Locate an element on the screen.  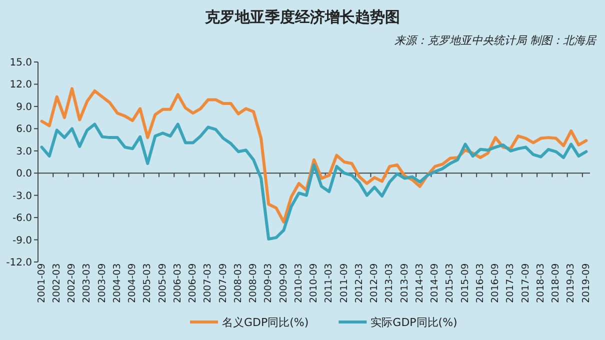
x-tick-label: 2016-09 is located at coordinates (496, 283).